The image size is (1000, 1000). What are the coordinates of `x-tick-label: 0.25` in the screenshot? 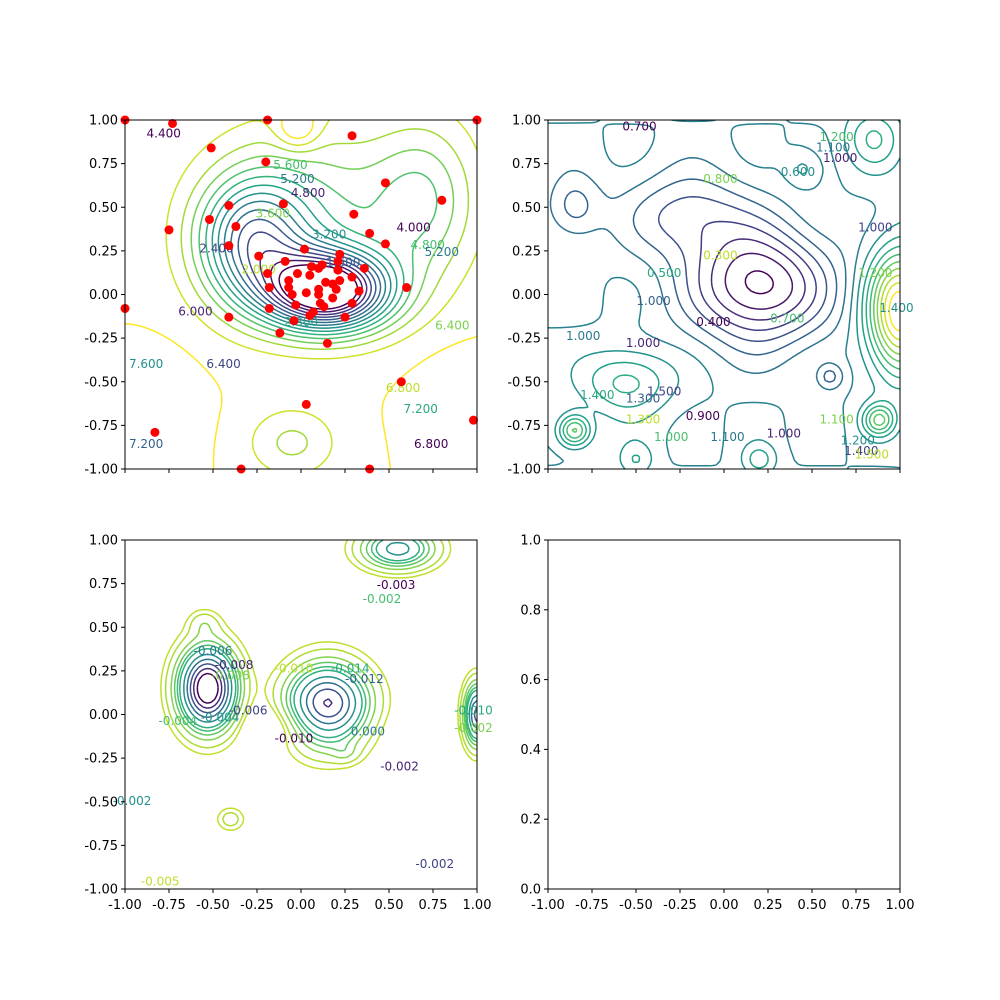 It's located at (345, 905).